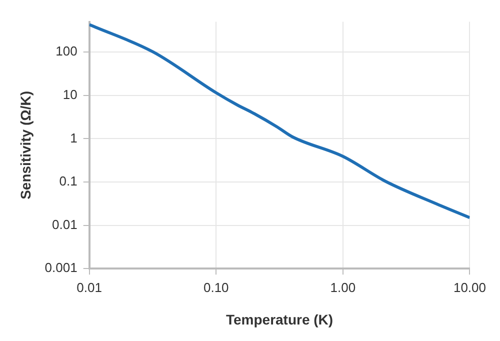 This screenshot has width=500, height=341. Describe the element at coordinates (89, 287) in the screenshot. I see `x-tick-label: 0.01` at that location.